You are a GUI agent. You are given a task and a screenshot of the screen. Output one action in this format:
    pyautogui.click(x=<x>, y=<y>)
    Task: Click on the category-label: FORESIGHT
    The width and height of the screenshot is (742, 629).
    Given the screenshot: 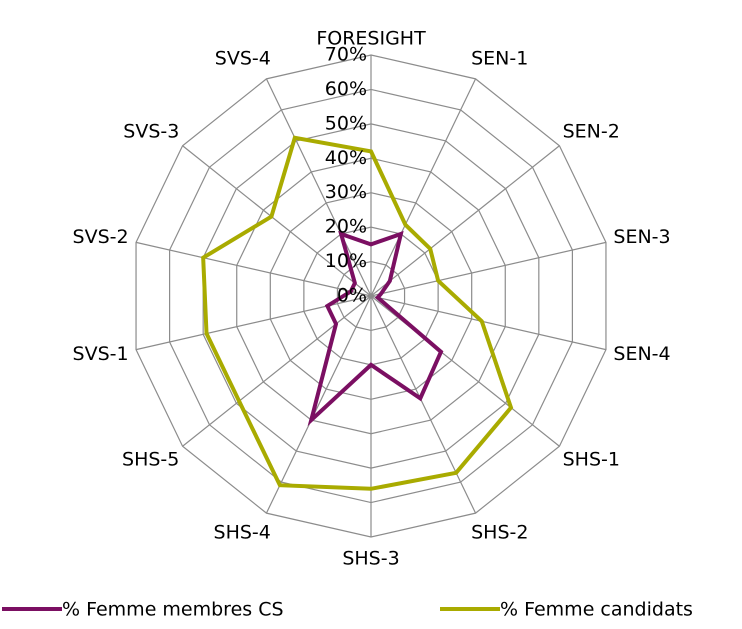 What is the action you would take?
    pyautogui.click(x=371, y=39)
    